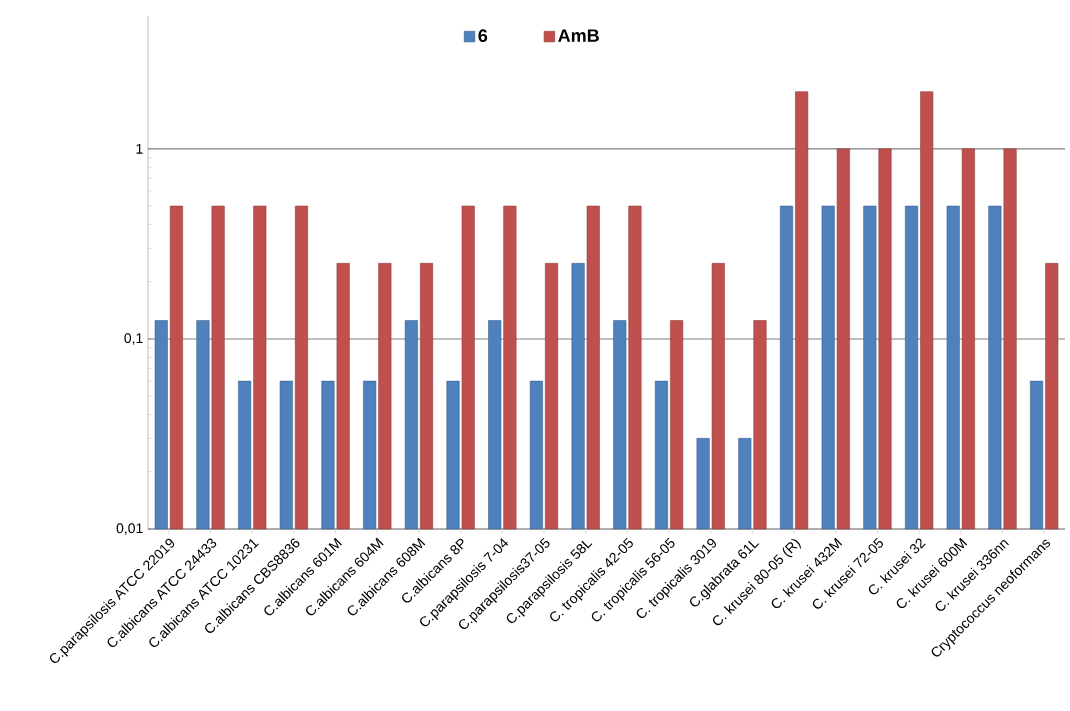 Image resolution: width=1070 pixels, height=711 pixels. I want to click on y-tick-label: 0,1, so click(133, 339).